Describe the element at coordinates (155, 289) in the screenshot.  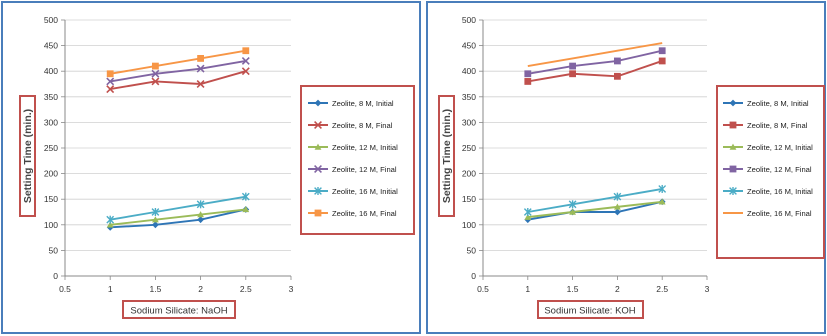
I see `x-tick-label: 1.5` at that location.